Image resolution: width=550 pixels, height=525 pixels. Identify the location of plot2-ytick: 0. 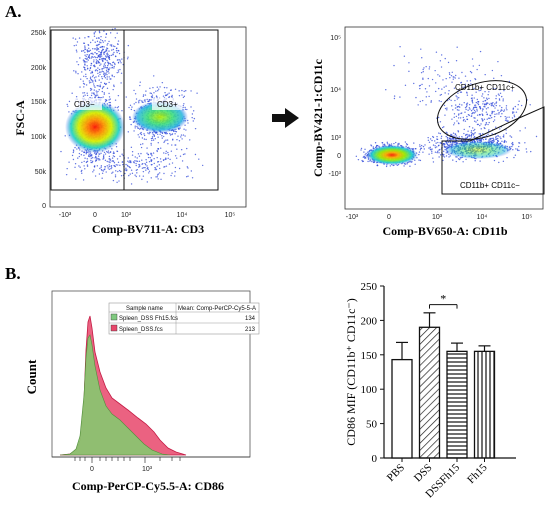
(339, 156).